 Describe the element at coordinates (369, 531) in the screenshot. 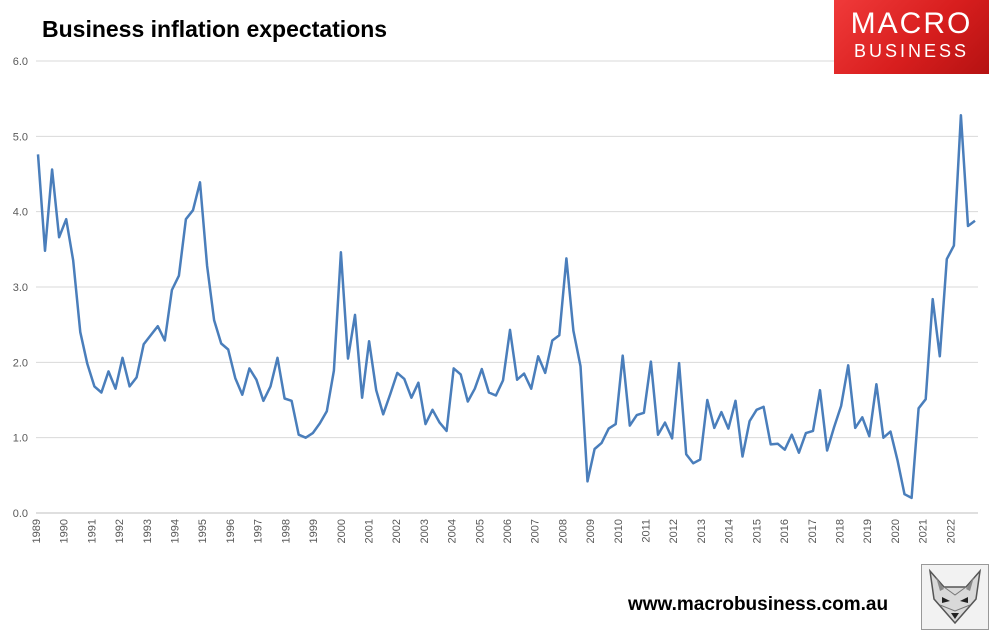

I see `x-tick-label: 2001` at that location.